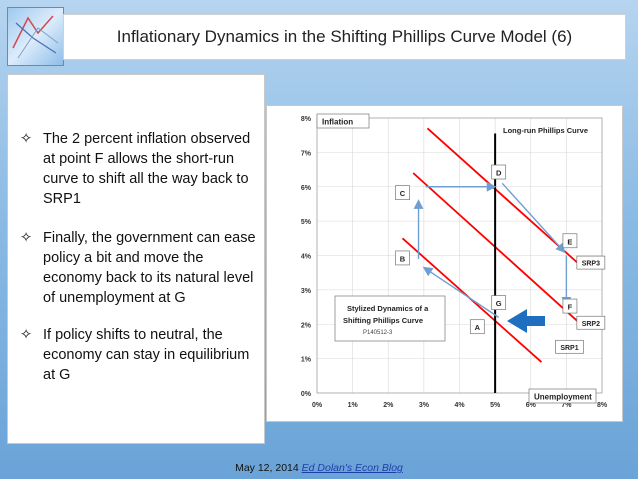 This screenshot has width=638, height=479. Describe the element at coordinates (353, 405) in the screenshot. I see `x-tick-label: 1%` at that location.